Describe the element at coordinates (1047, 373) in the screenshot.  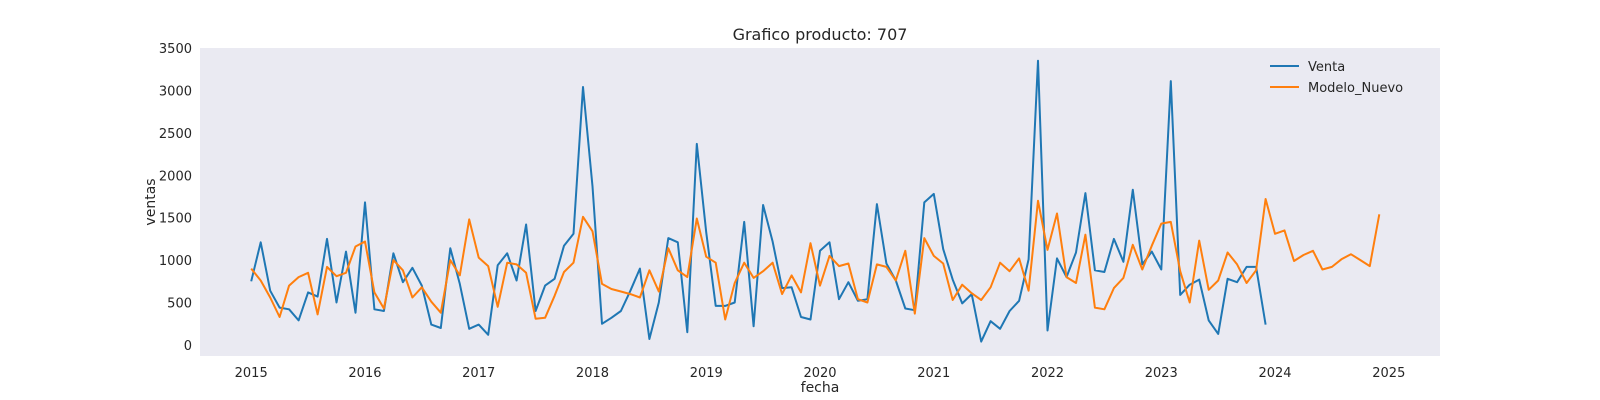
I see `x-tick-label: 2022` at that location.